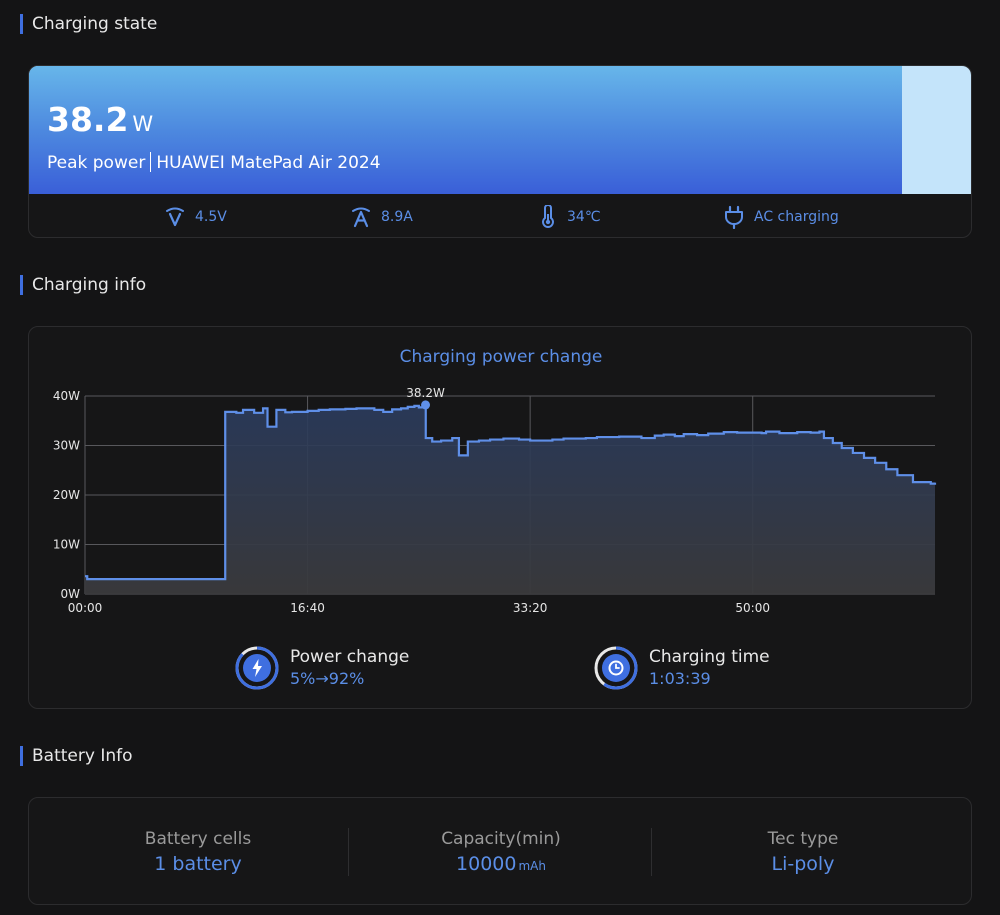 This screenshot has height=915, width=1000. Describe the element at coordinates (361, 217) in the screenshot. I see `current-icon` at that location.